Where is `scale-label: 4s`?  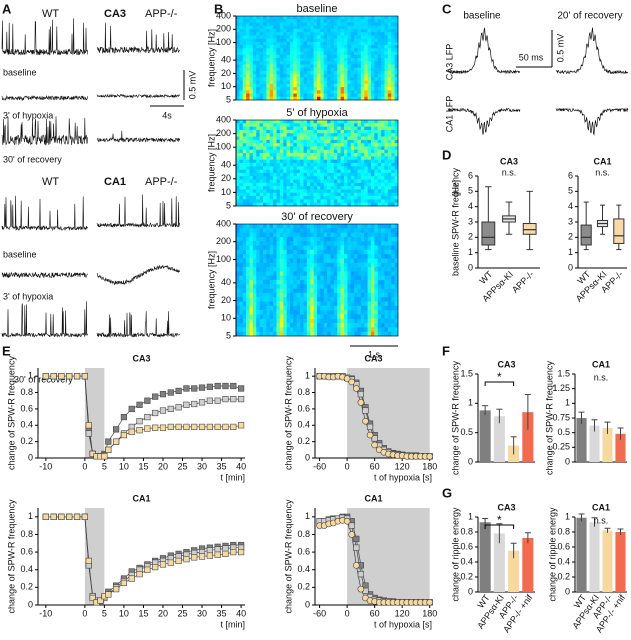 scale-label: 4s is located at coordinates (167, 115).